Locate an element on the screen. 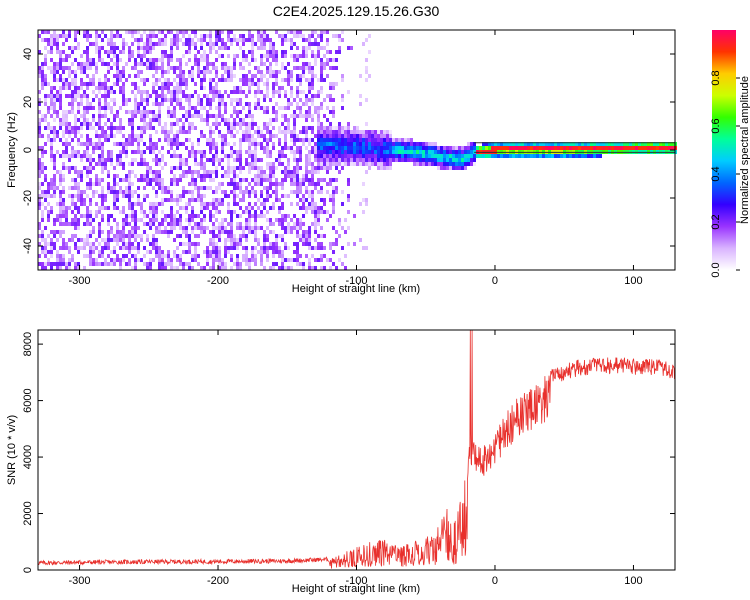  x-tick-label: 0 is located at coordinates (495, 581).